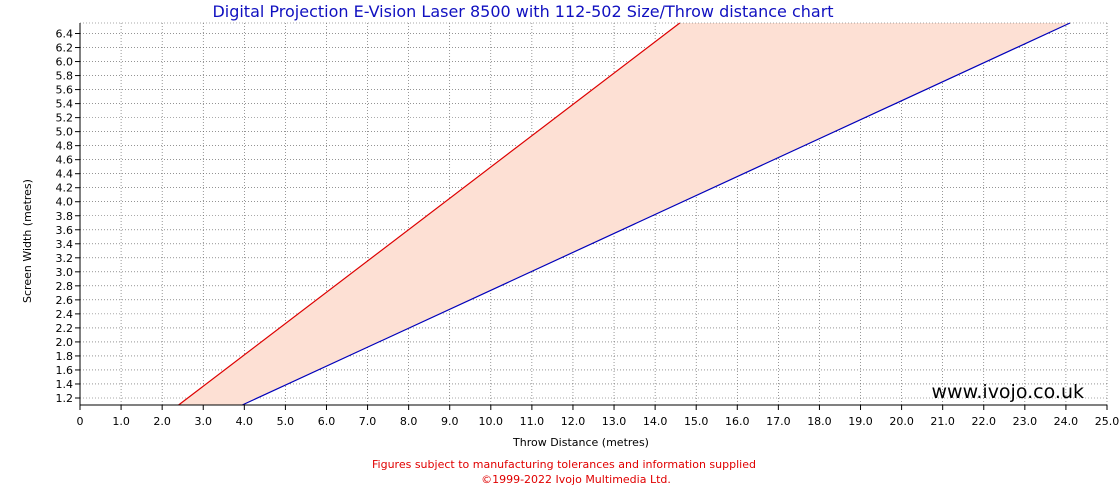 This screenshot has height=500, width=1120. Describe the element at coordinates (1025, 421) in the screenshot. I see `x-tick-label: 23.0` at that location.